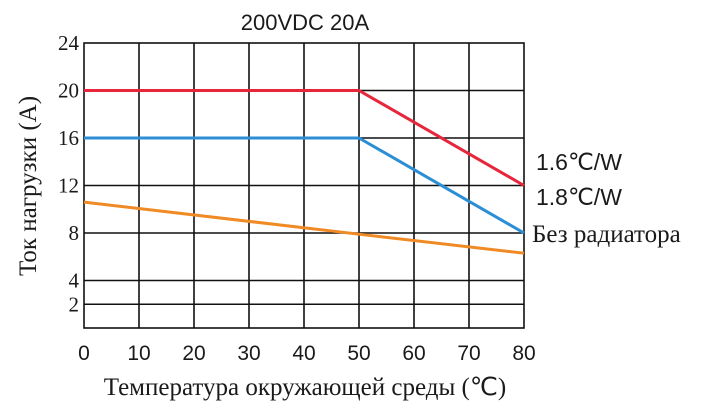 This screenshot has width=710, height=414. What do you see at coordinates (74, 281) in the screenshot?
I see `y-tick-label: 4` at bounding box center [74, 281].